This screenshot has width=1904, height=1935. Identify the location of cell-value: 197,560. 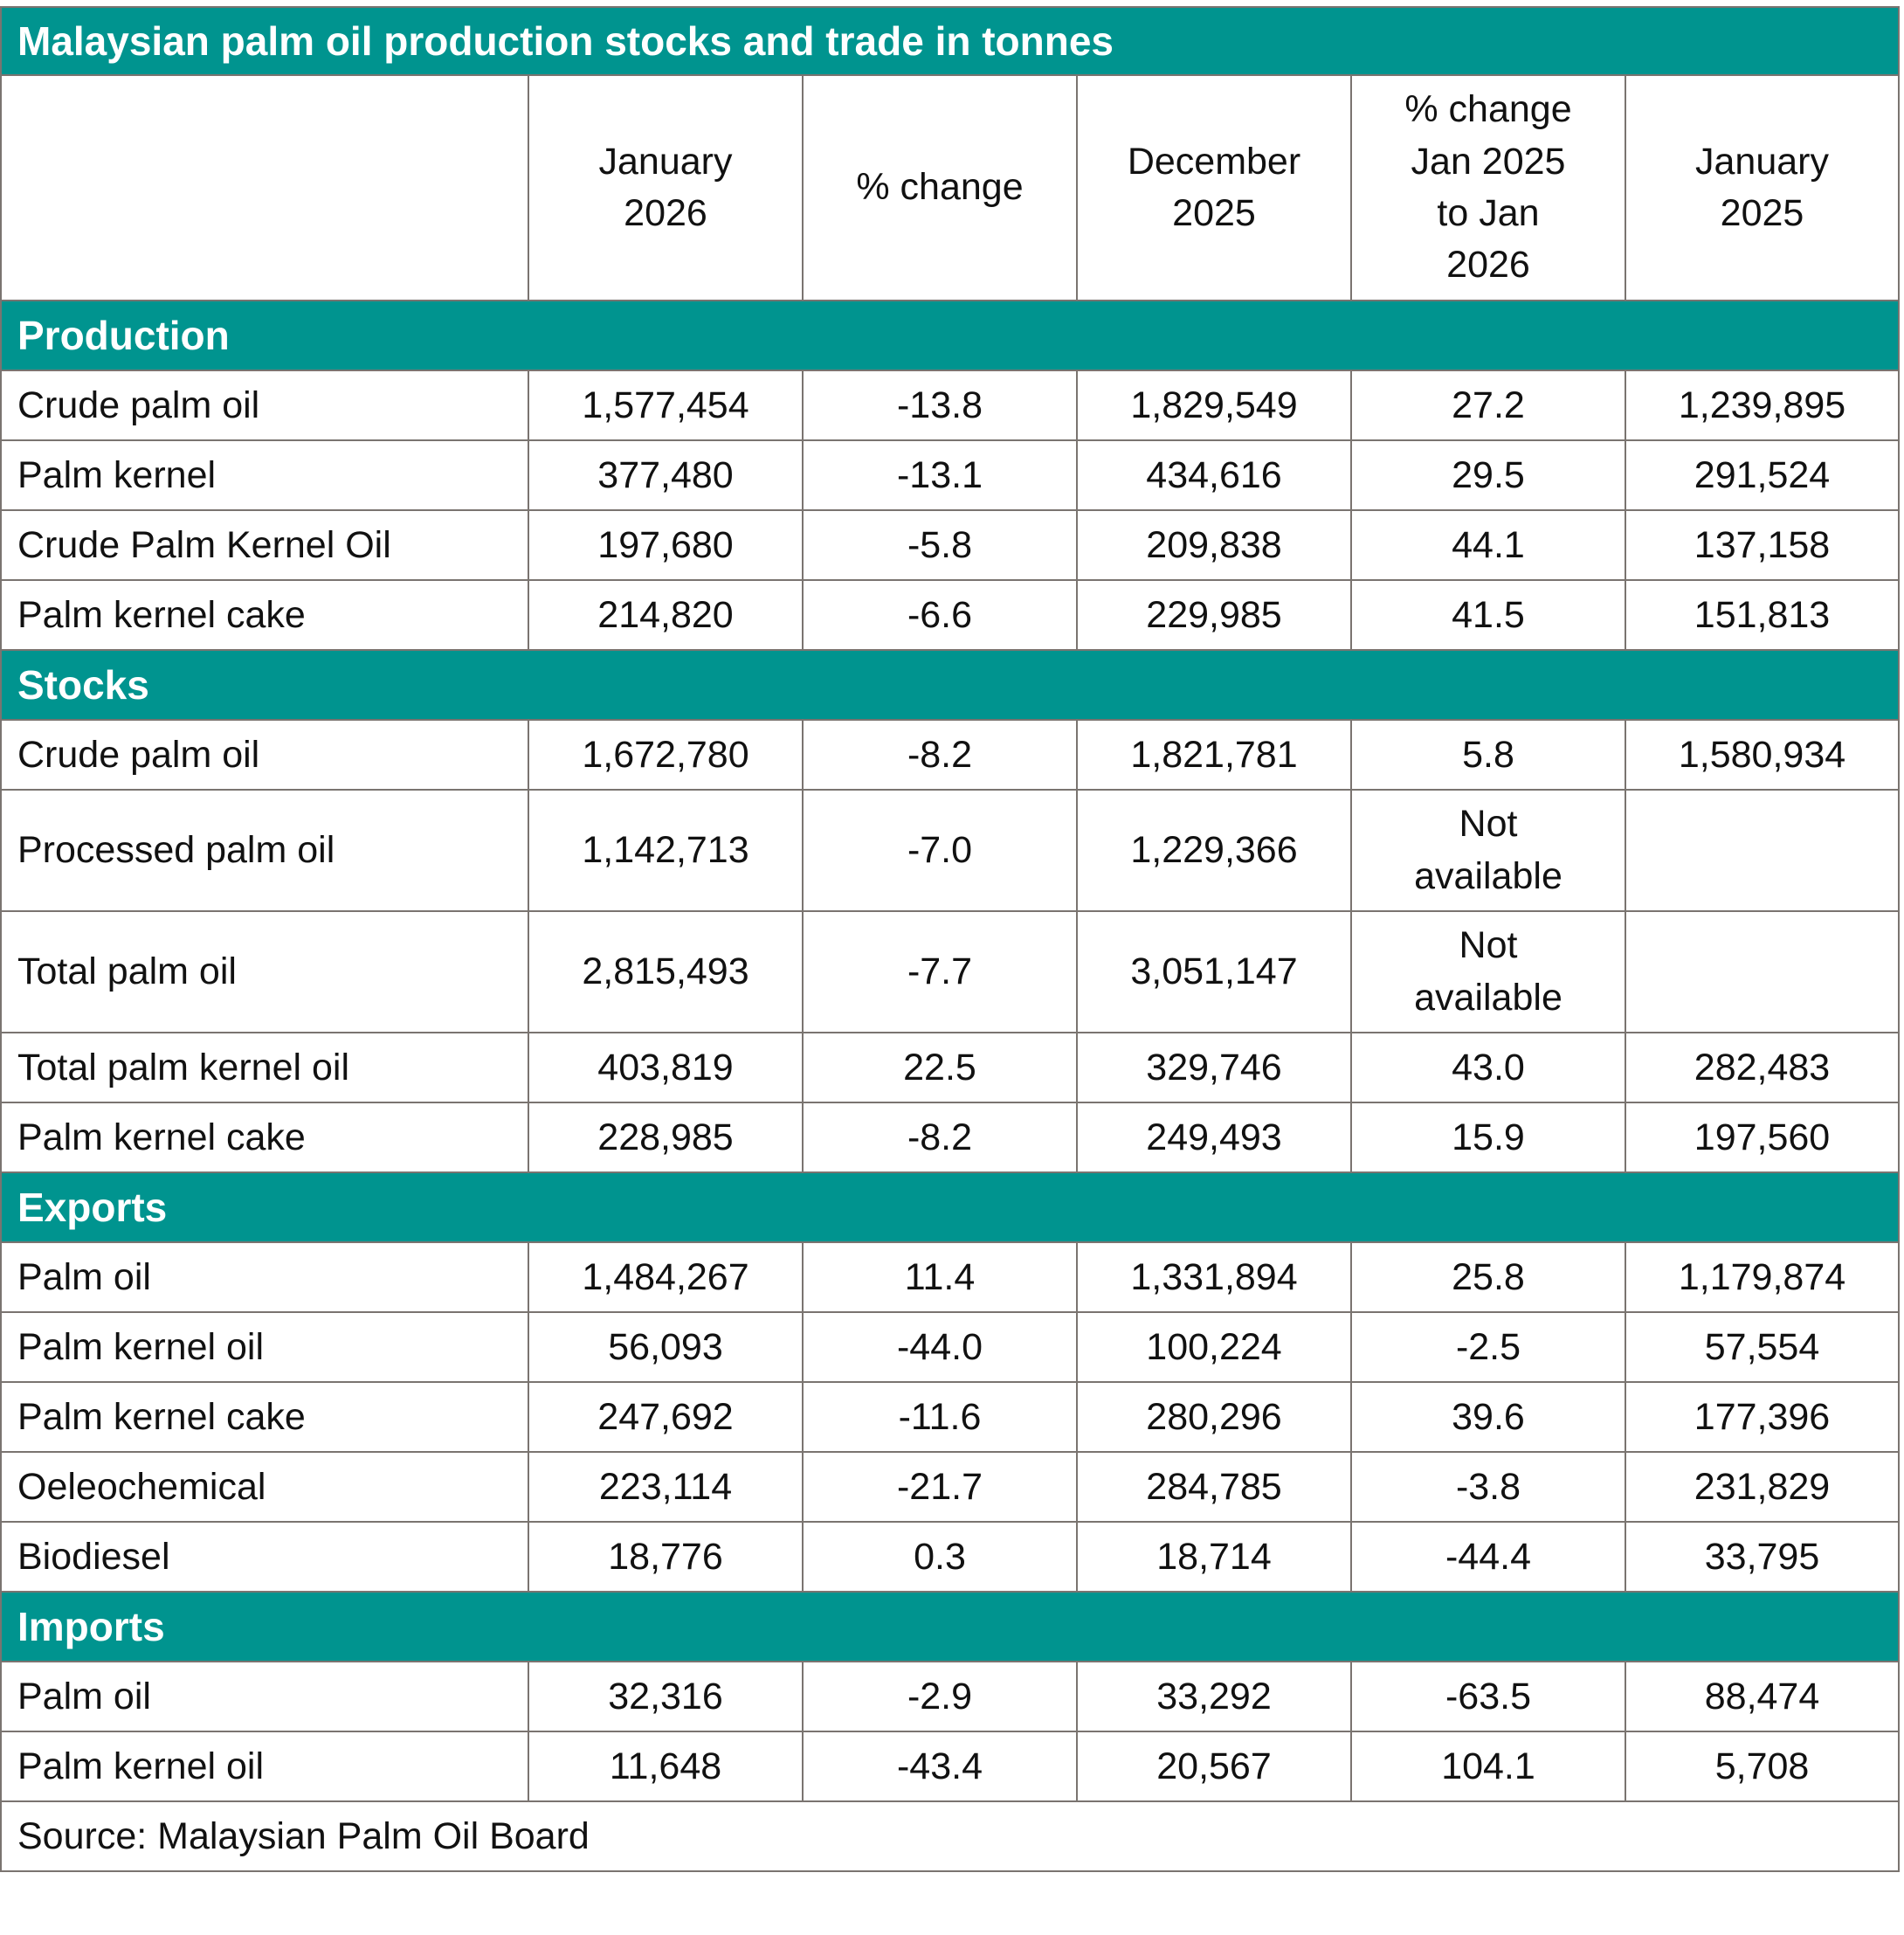
(1762, 1137).